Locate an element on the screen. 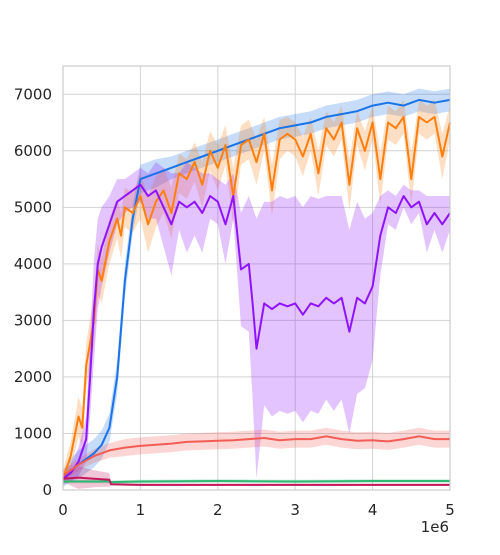 The height and width of the screenshot is (555, 500). y-tick-label-3: 3000 is located at coordinates (33, 320).